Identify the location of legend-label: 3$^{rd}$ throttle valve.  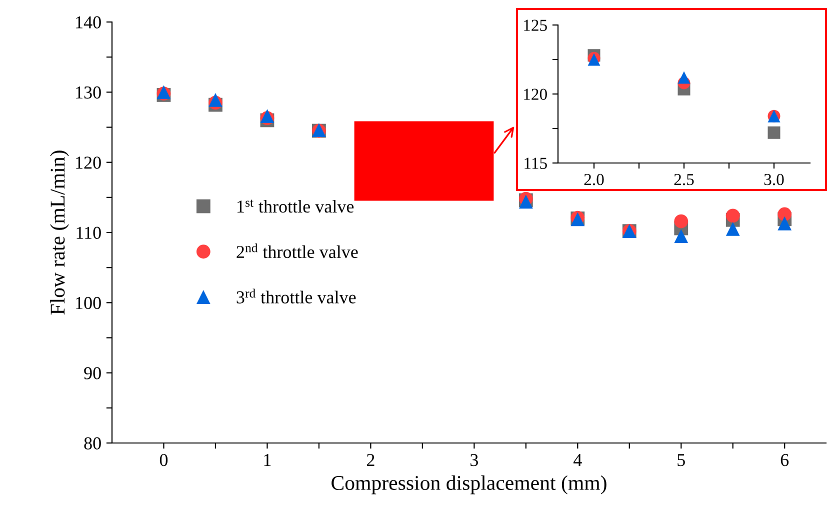
(296, 296).